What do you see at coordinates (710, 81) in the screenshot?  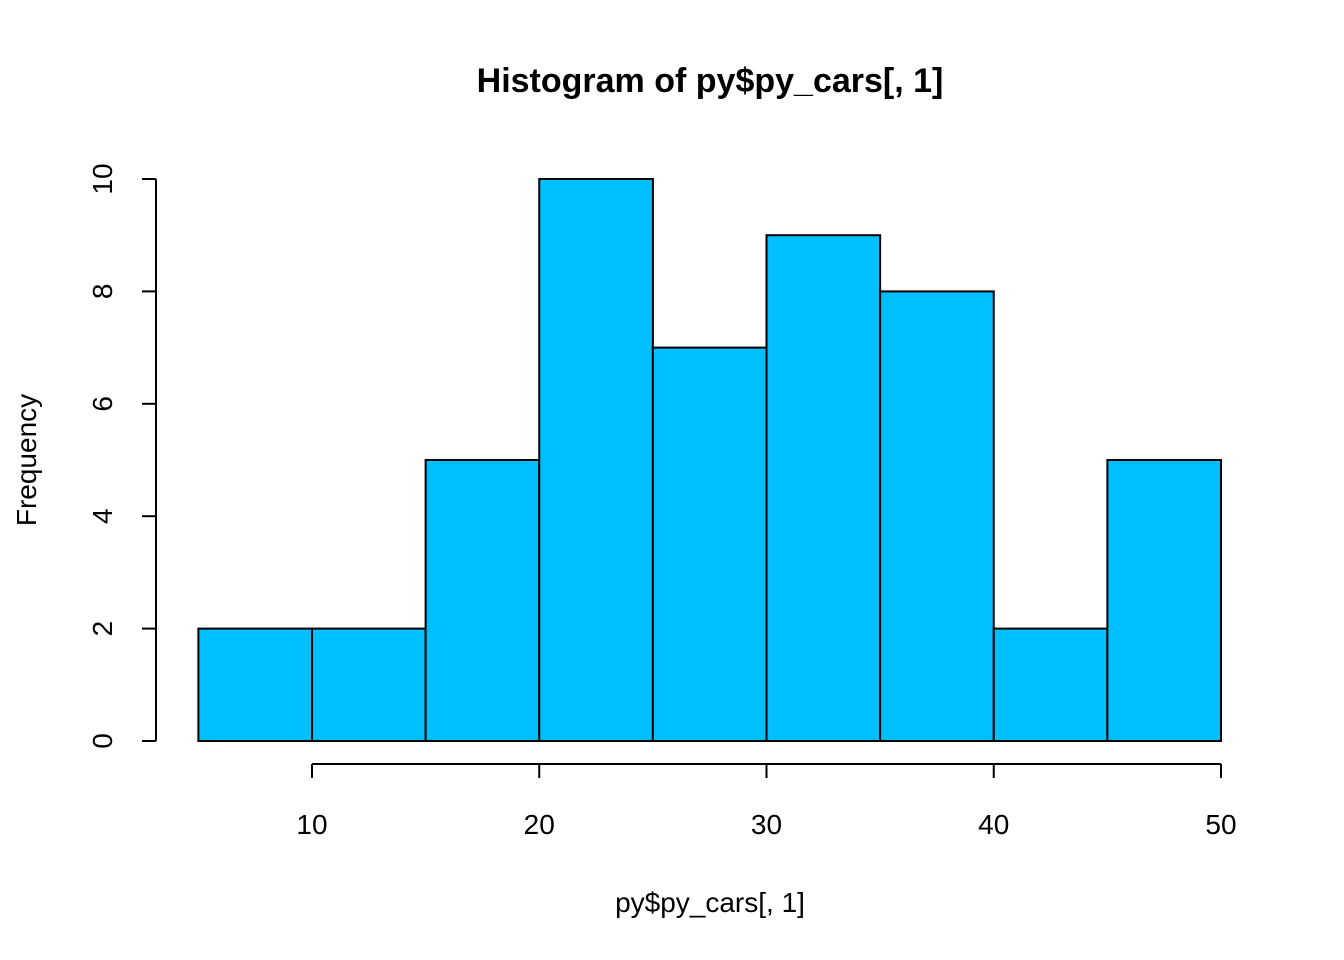 I see `chart-title: Histogram of py$py_cars[, 1]` at bounding box center [710, 81].